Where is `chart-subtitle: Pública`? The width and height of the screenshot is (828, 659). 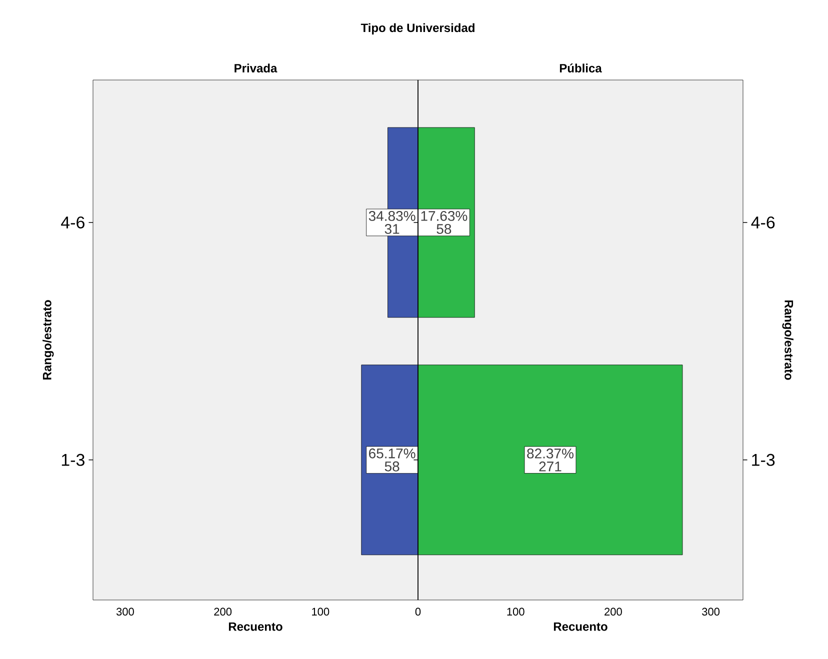 chart-subtitle: Pública is located at coordinates (581, 68).